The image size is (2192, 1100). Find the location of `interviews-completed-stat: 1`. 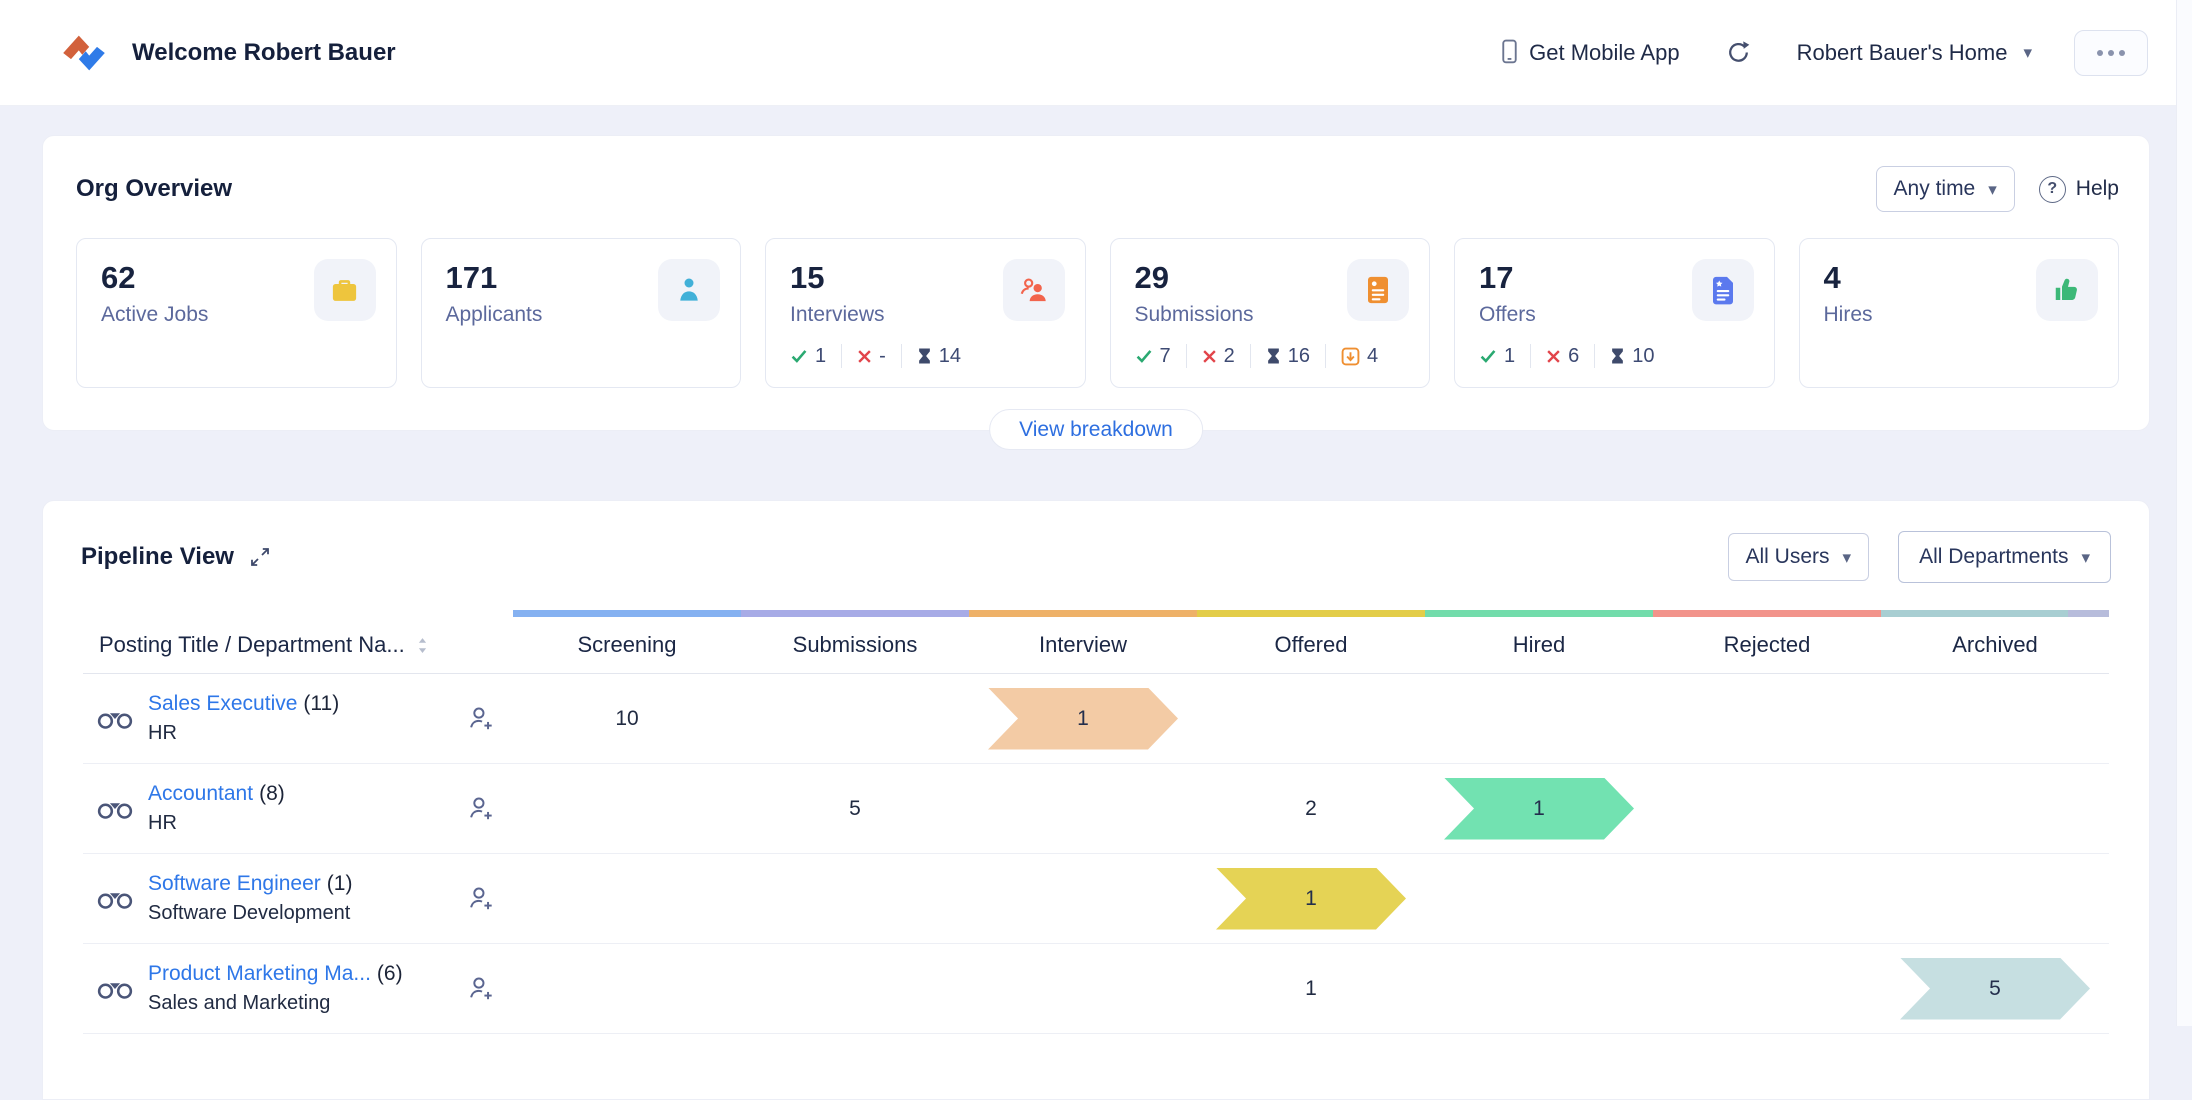

interviews-completed-stat: 1 is located at coordinates (808, 356).